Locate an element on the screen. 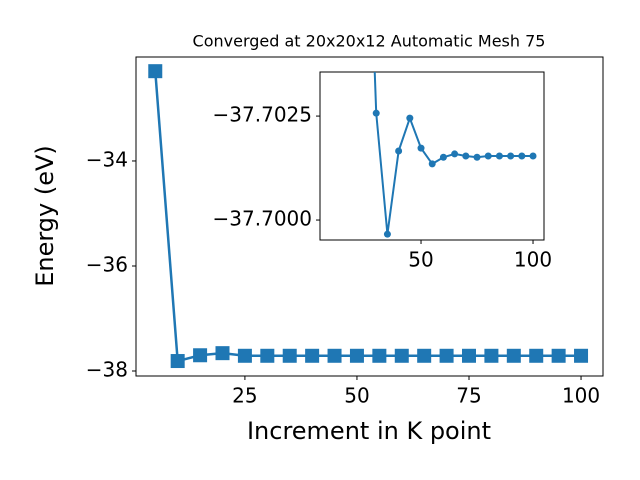  y-tick-label: −36 is located at coordinates (107, 264).